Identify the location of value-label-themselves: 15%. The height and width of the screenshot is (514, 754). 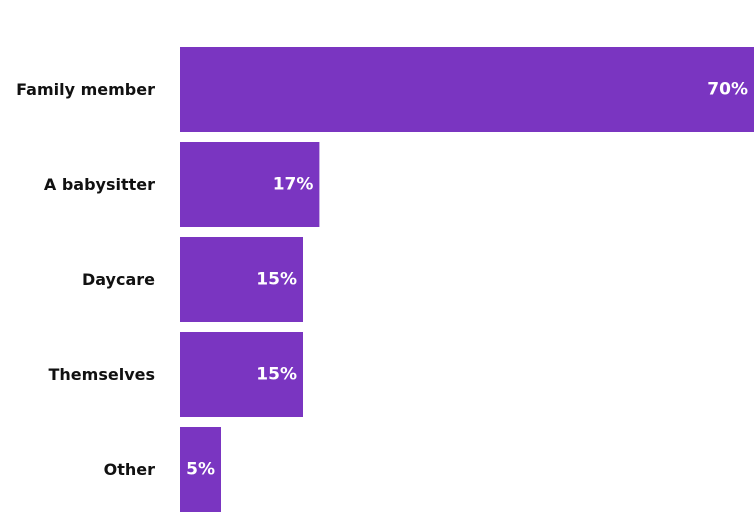
(276, 375).